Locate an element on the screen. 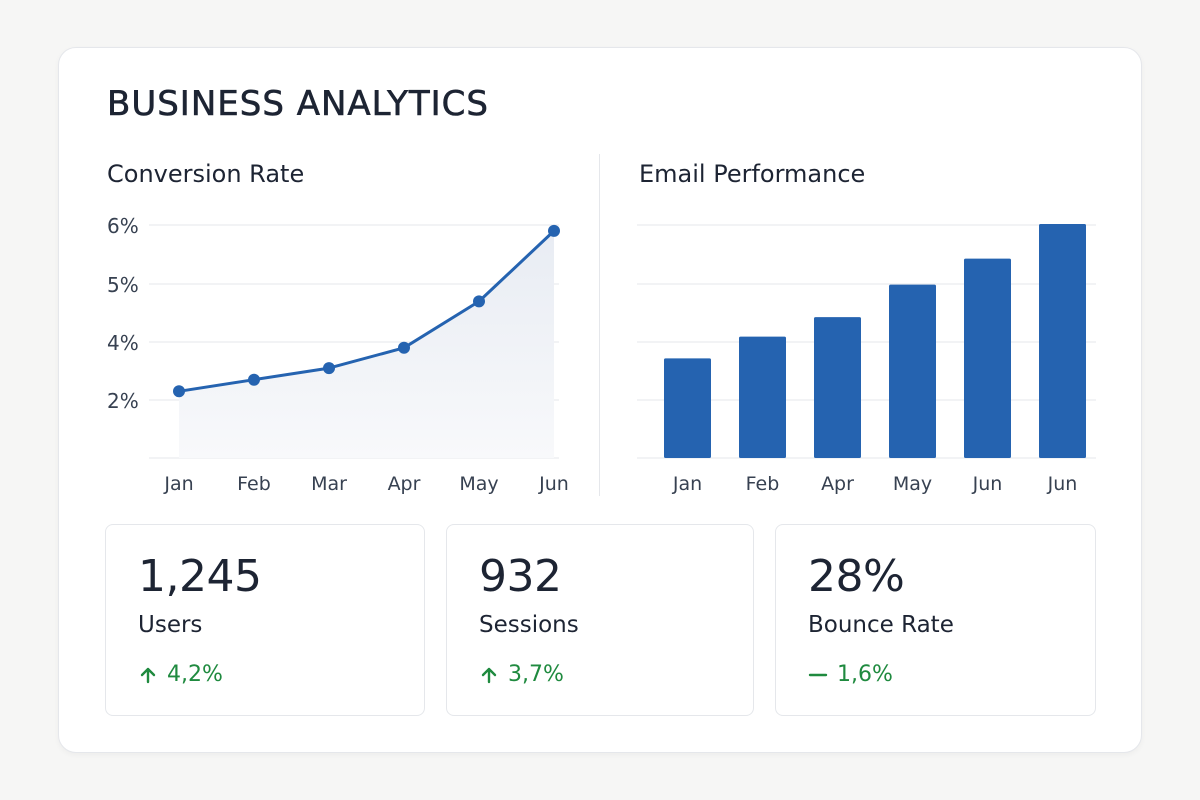  y-tick-label: 4% is located at coordinates (123, 343).